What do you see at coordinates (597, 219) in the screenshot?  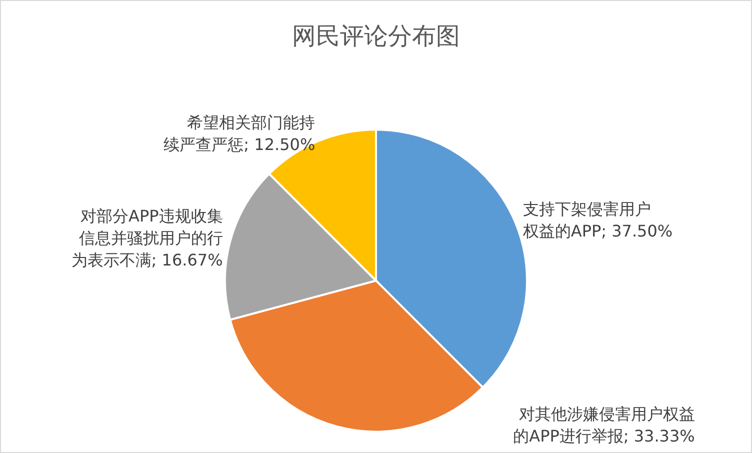 I see `slice-label: 支持下架侵害用户权益的APP; 37.50%` at bounding box center [597, 219].